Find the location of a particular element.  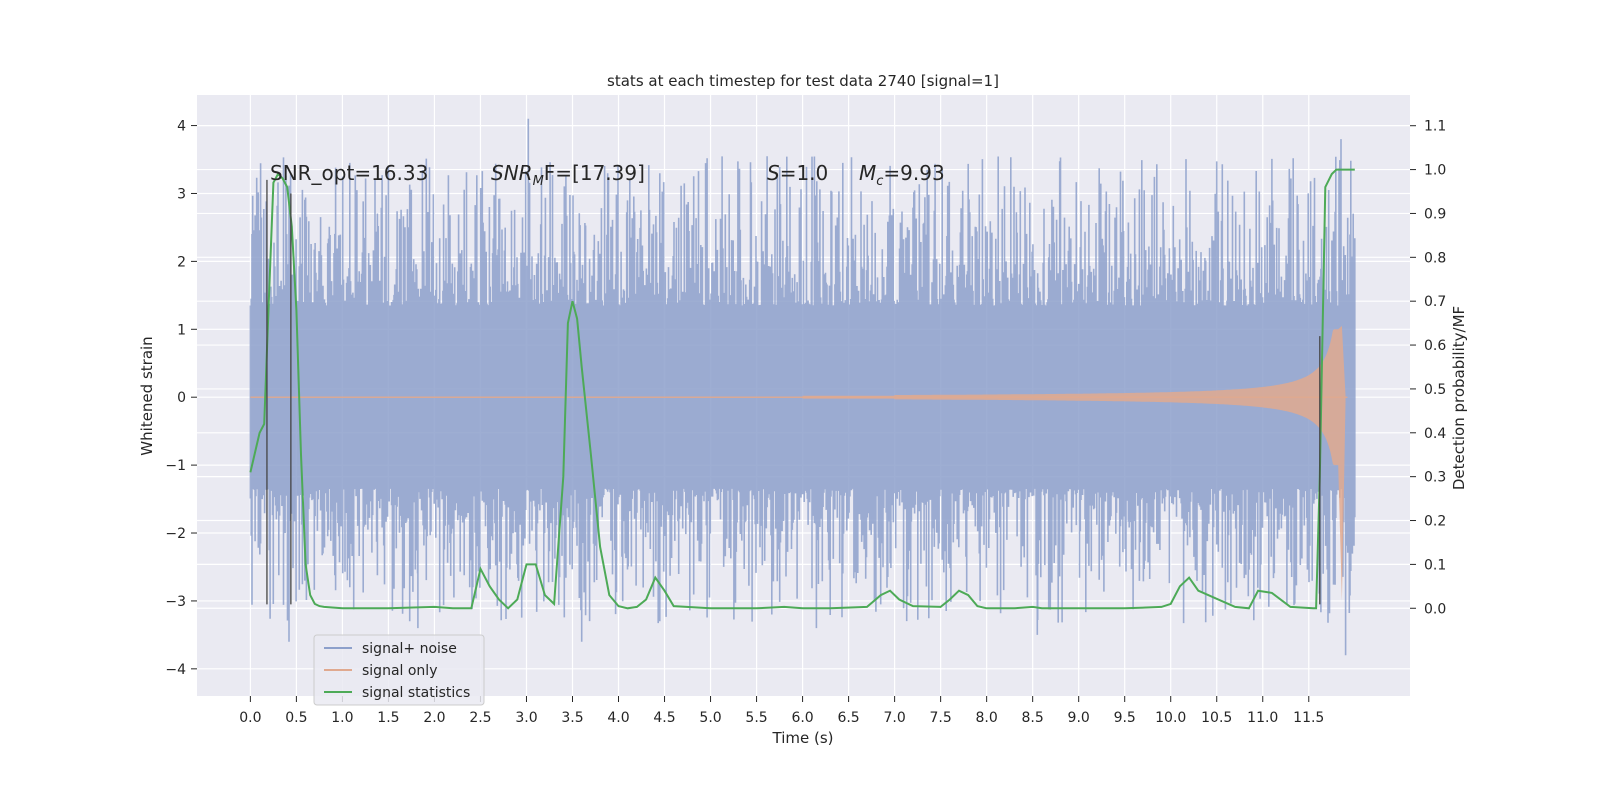

y-right-tick-label-11: 1.1 is located at coordinates (1435, 127).